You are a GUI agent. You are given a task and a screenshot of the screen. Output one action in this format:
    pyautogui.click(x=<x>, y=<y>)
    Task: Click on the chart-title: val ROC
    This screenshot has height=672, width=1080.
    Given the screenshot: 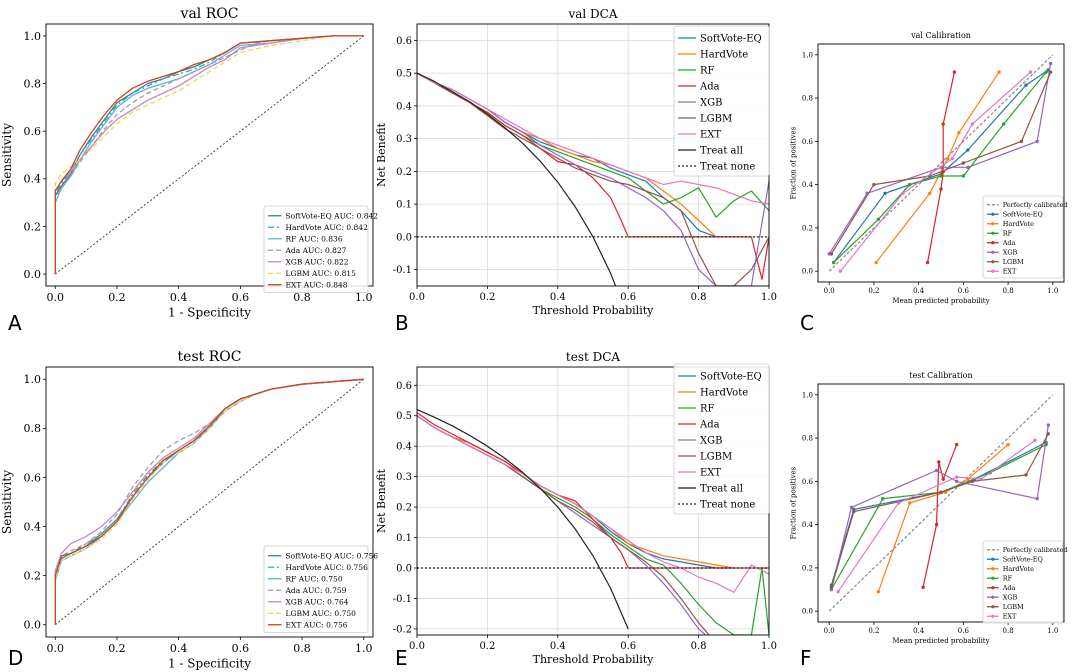 What is the action you would take?
    pyautogui.click(x=209, y=14)
    